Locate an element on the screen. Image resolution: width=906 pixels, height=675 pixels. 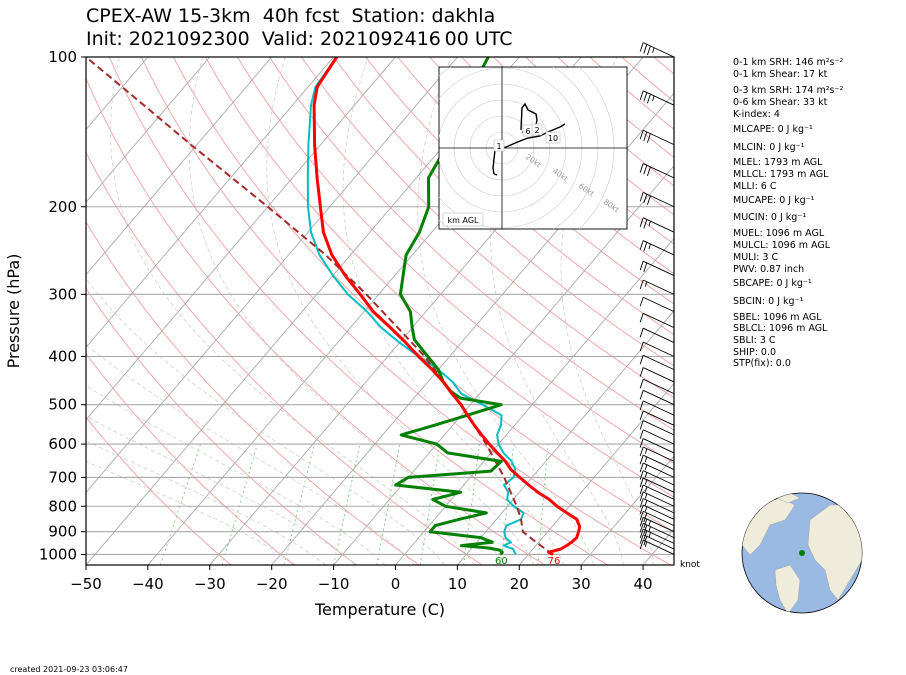
x-tick-label: −20 is located at coordinates (272, 584).